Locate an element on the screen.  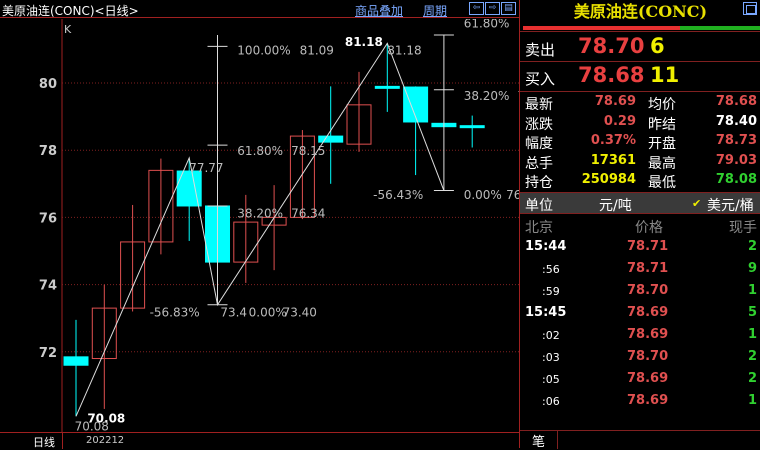
price-header: 价格 is located at coordinates (649, 228).